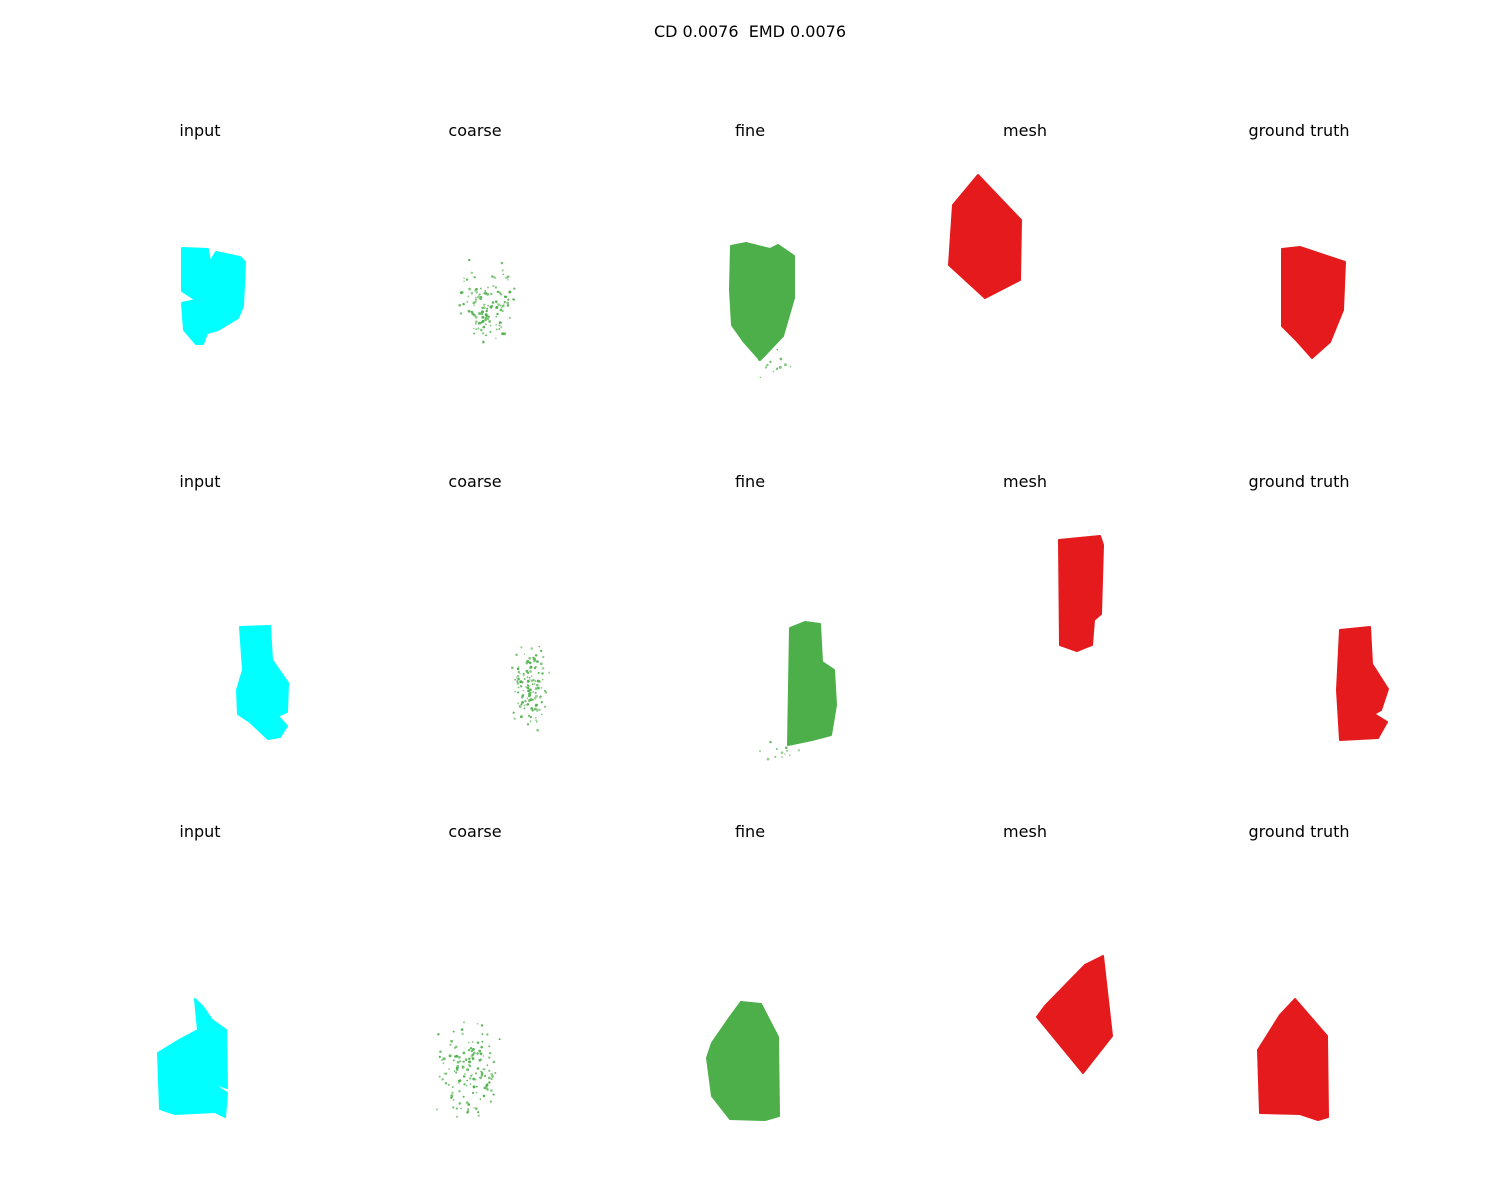 This screenshot has height=1200, width=1500. I want to click on panel-title-r1-ground-truth: ground truth, so click(1299, 130).